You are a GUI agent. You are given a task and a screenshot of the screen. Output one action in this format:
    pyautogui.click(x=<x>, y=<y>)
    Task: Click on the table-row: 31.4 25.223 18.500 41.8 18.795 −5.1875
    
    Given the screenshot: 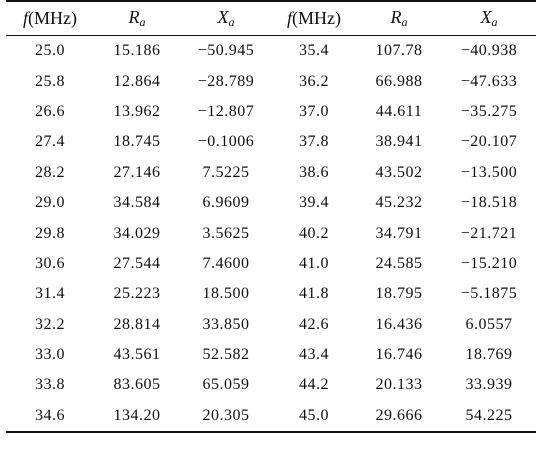 What is the action you would take?
    pyautogui.click(x=271, y=294)
    